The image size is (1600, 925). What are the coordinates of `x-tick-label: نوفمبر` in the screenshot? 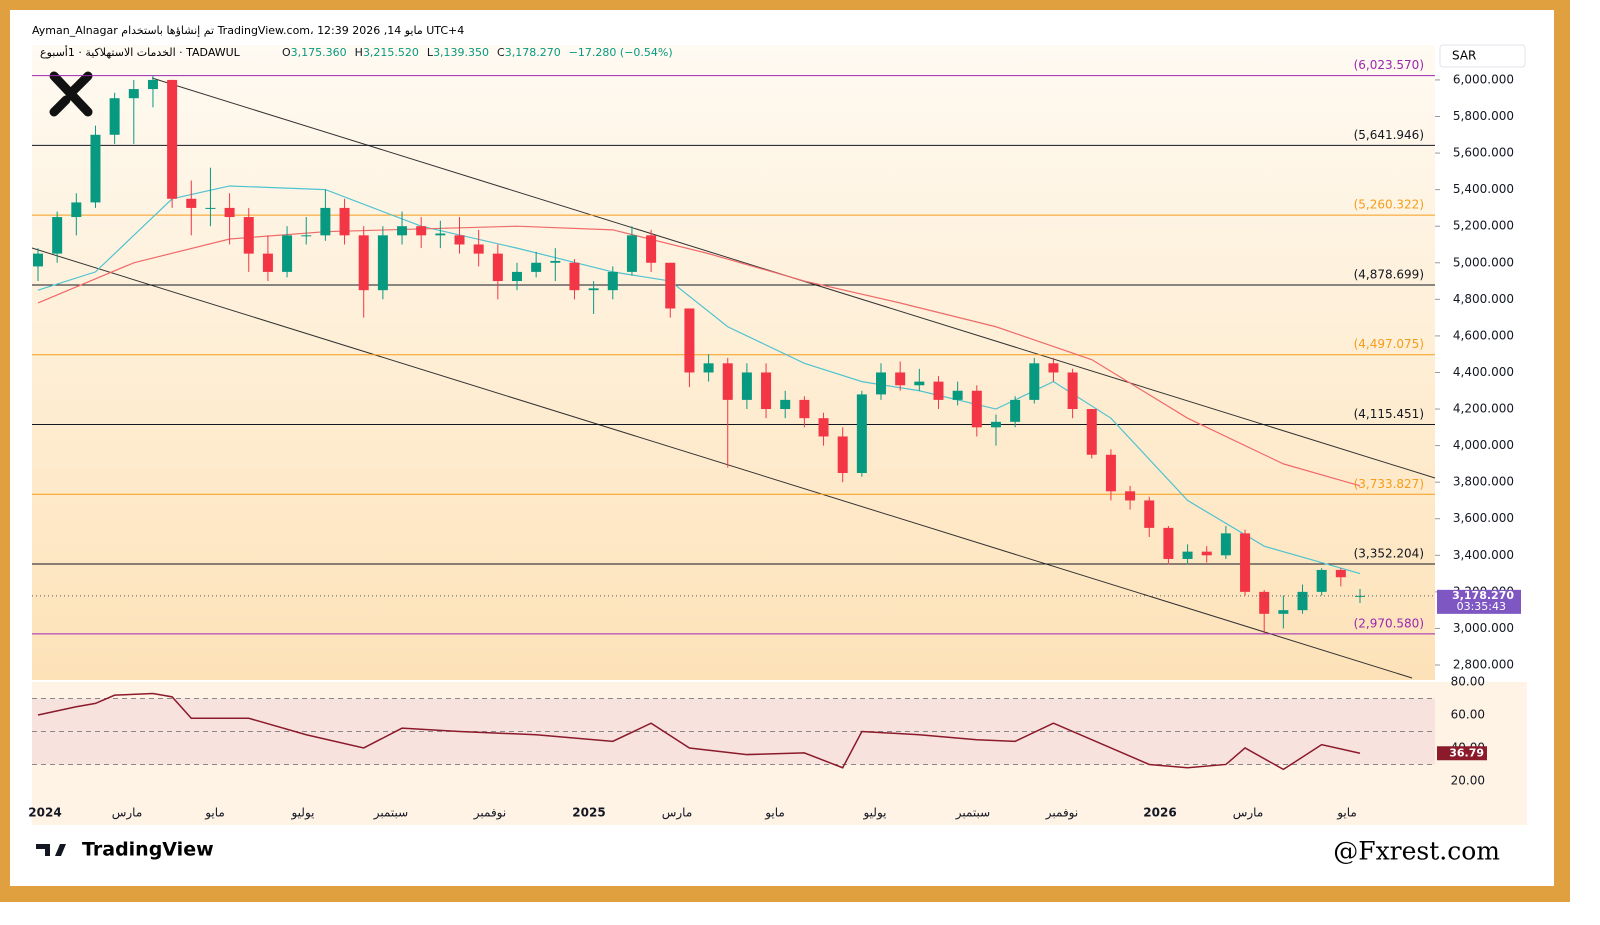 It's located at (1061, 813).